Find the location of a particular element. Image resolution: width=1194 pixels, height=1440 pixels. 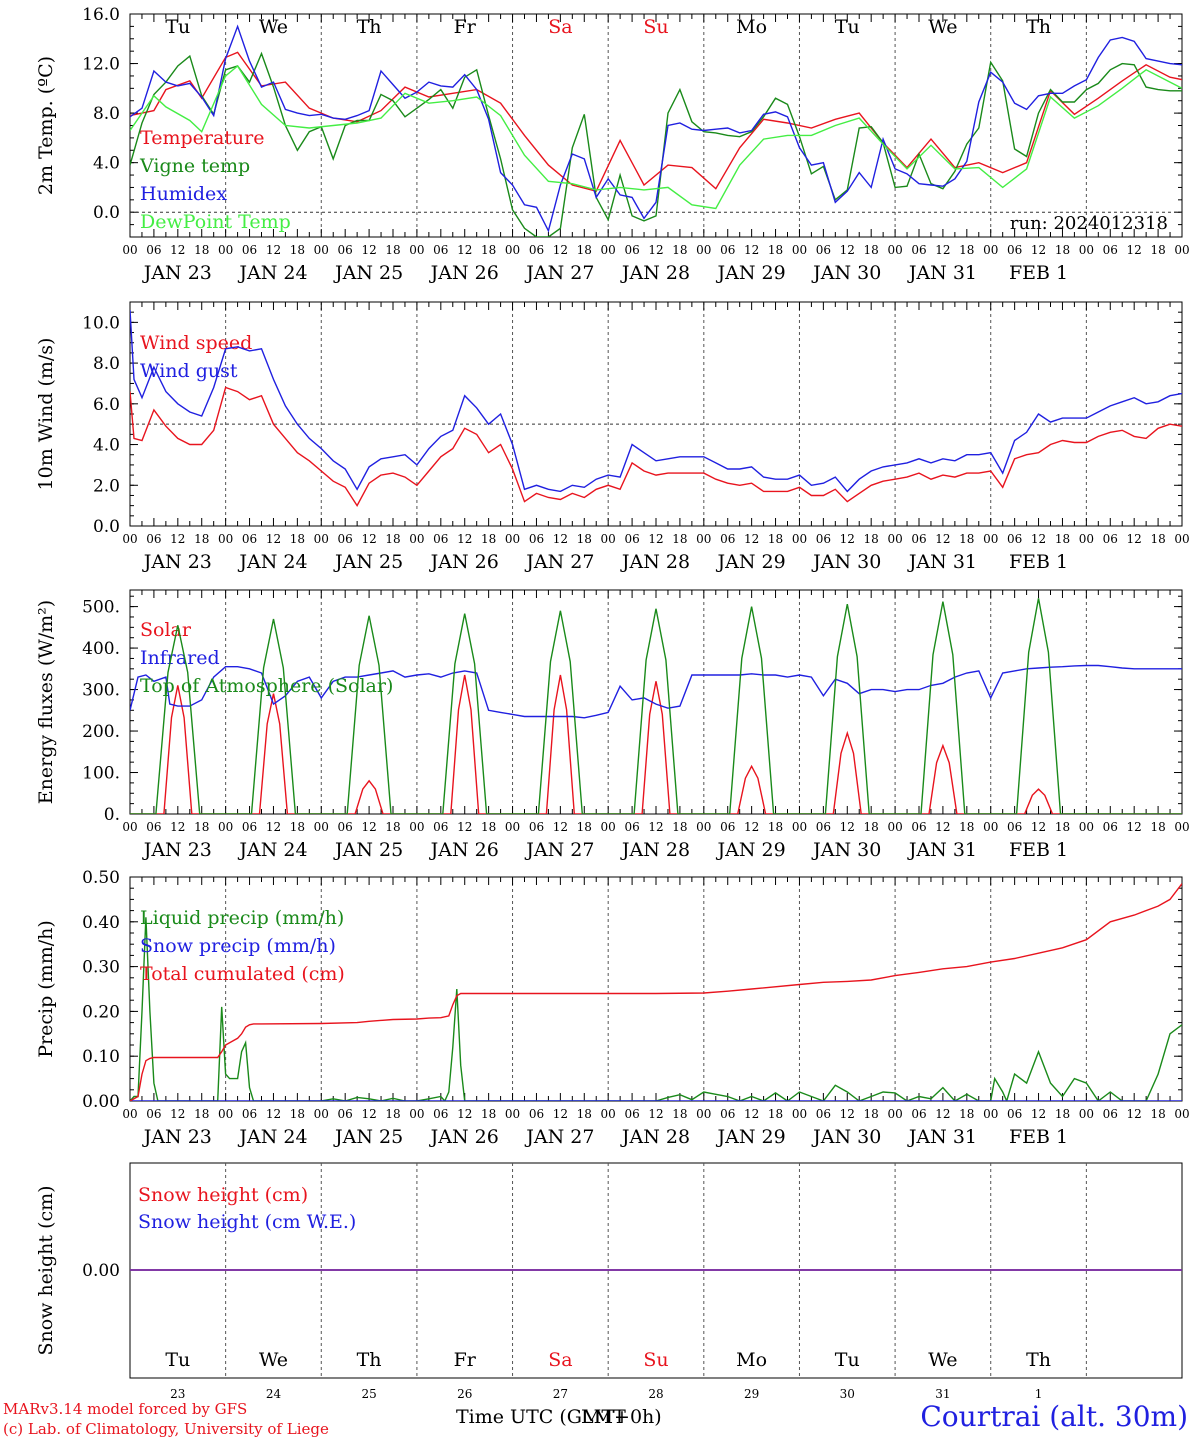

y-axis-label: Energy fluxes (W/m²) is located at coordinates (46, 702).